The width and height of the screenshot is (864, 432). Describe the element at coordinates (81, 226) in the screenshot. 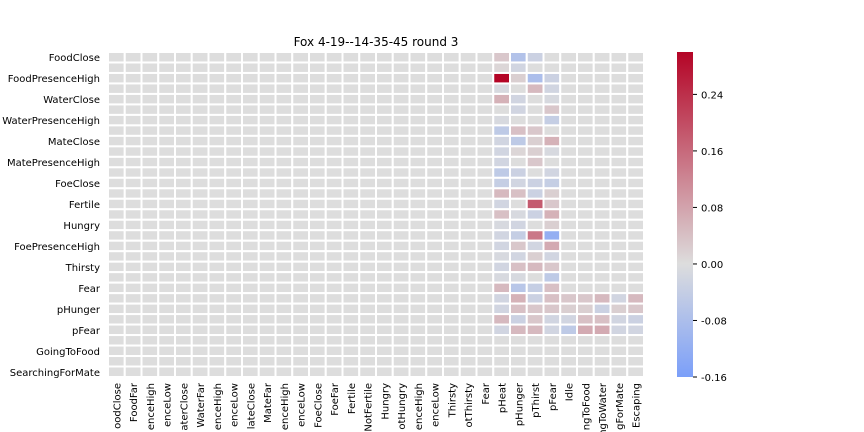

I see `y-tick-label: Hungry` at that location.